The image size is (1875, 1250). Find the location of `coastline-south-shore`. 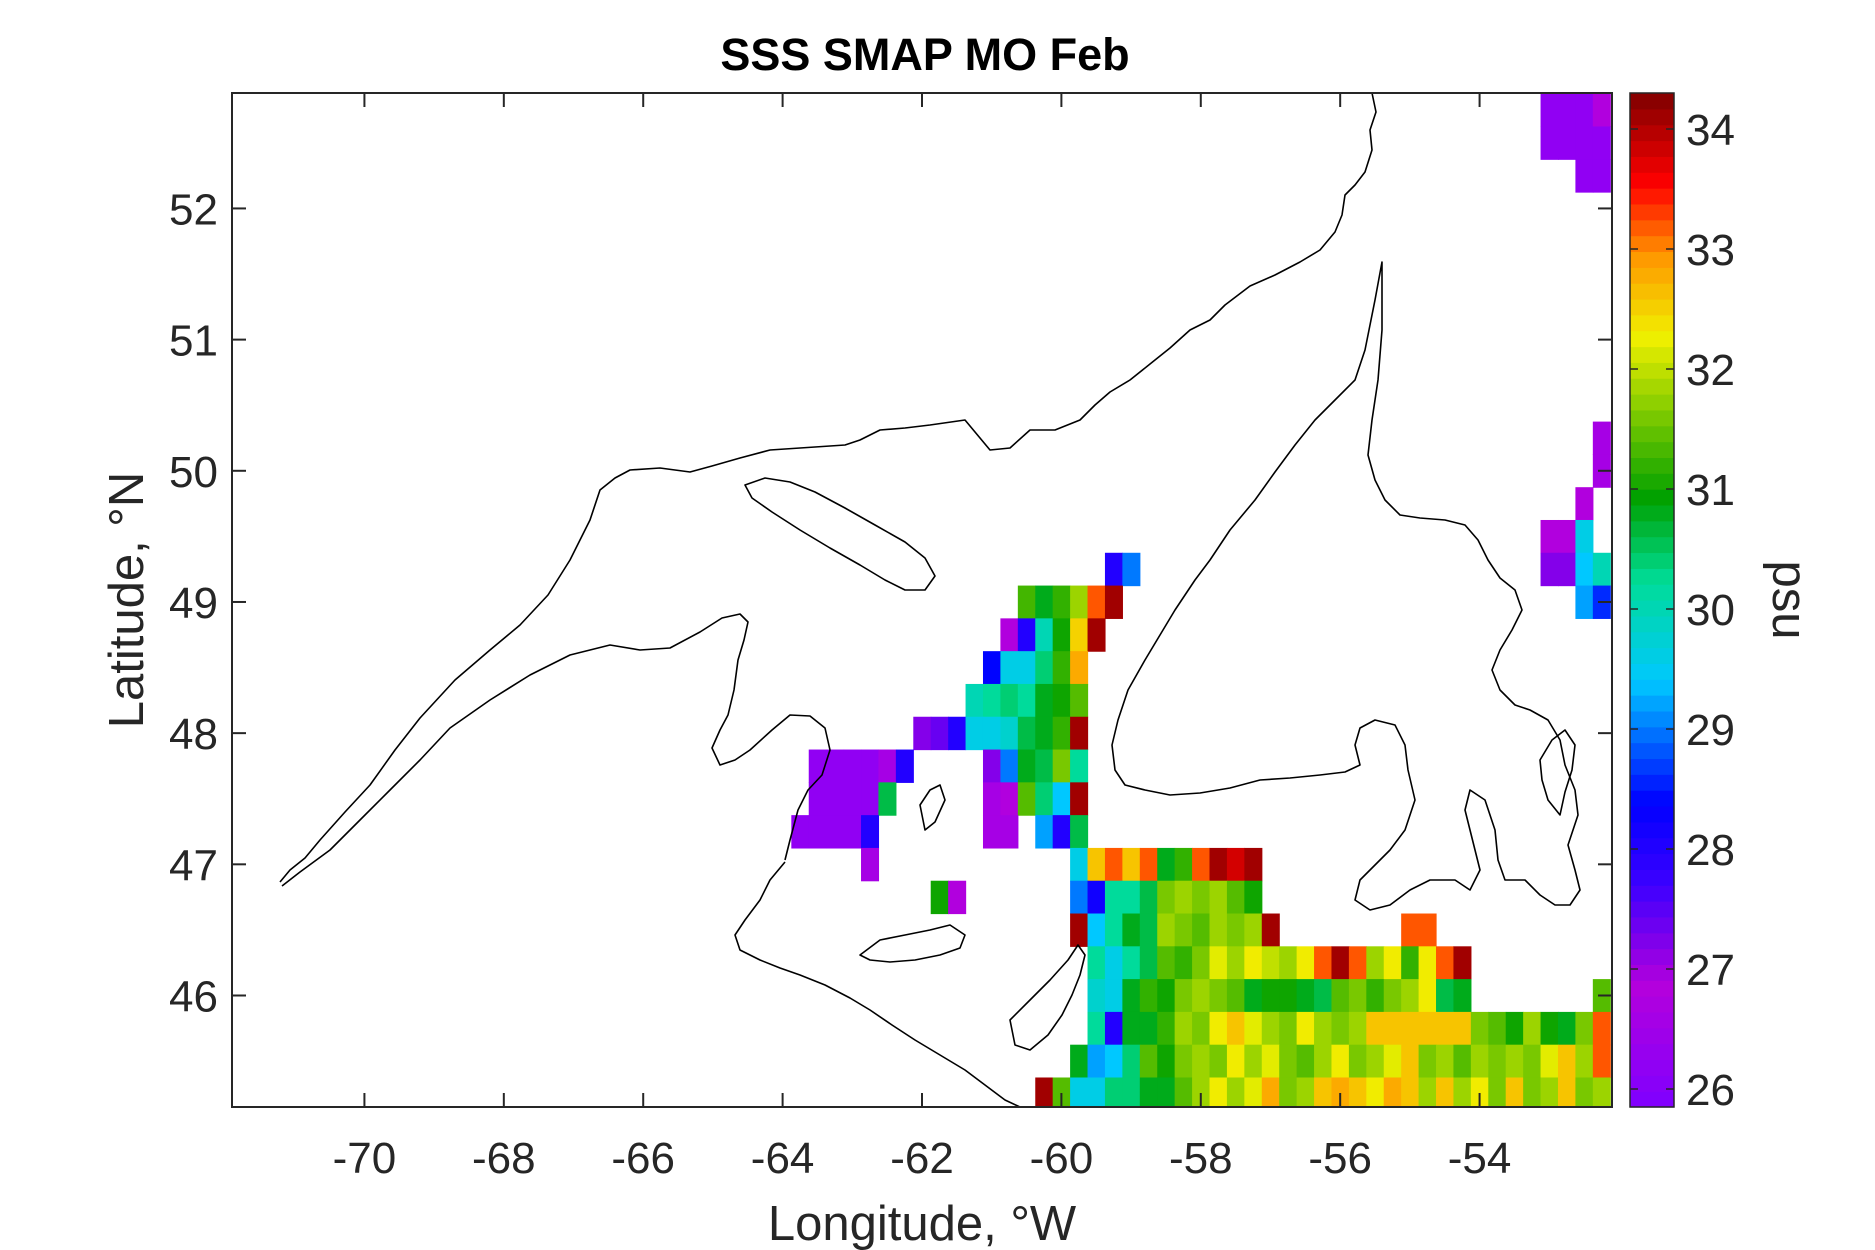

coastline-south-shore is located at coordinates (556, 750).